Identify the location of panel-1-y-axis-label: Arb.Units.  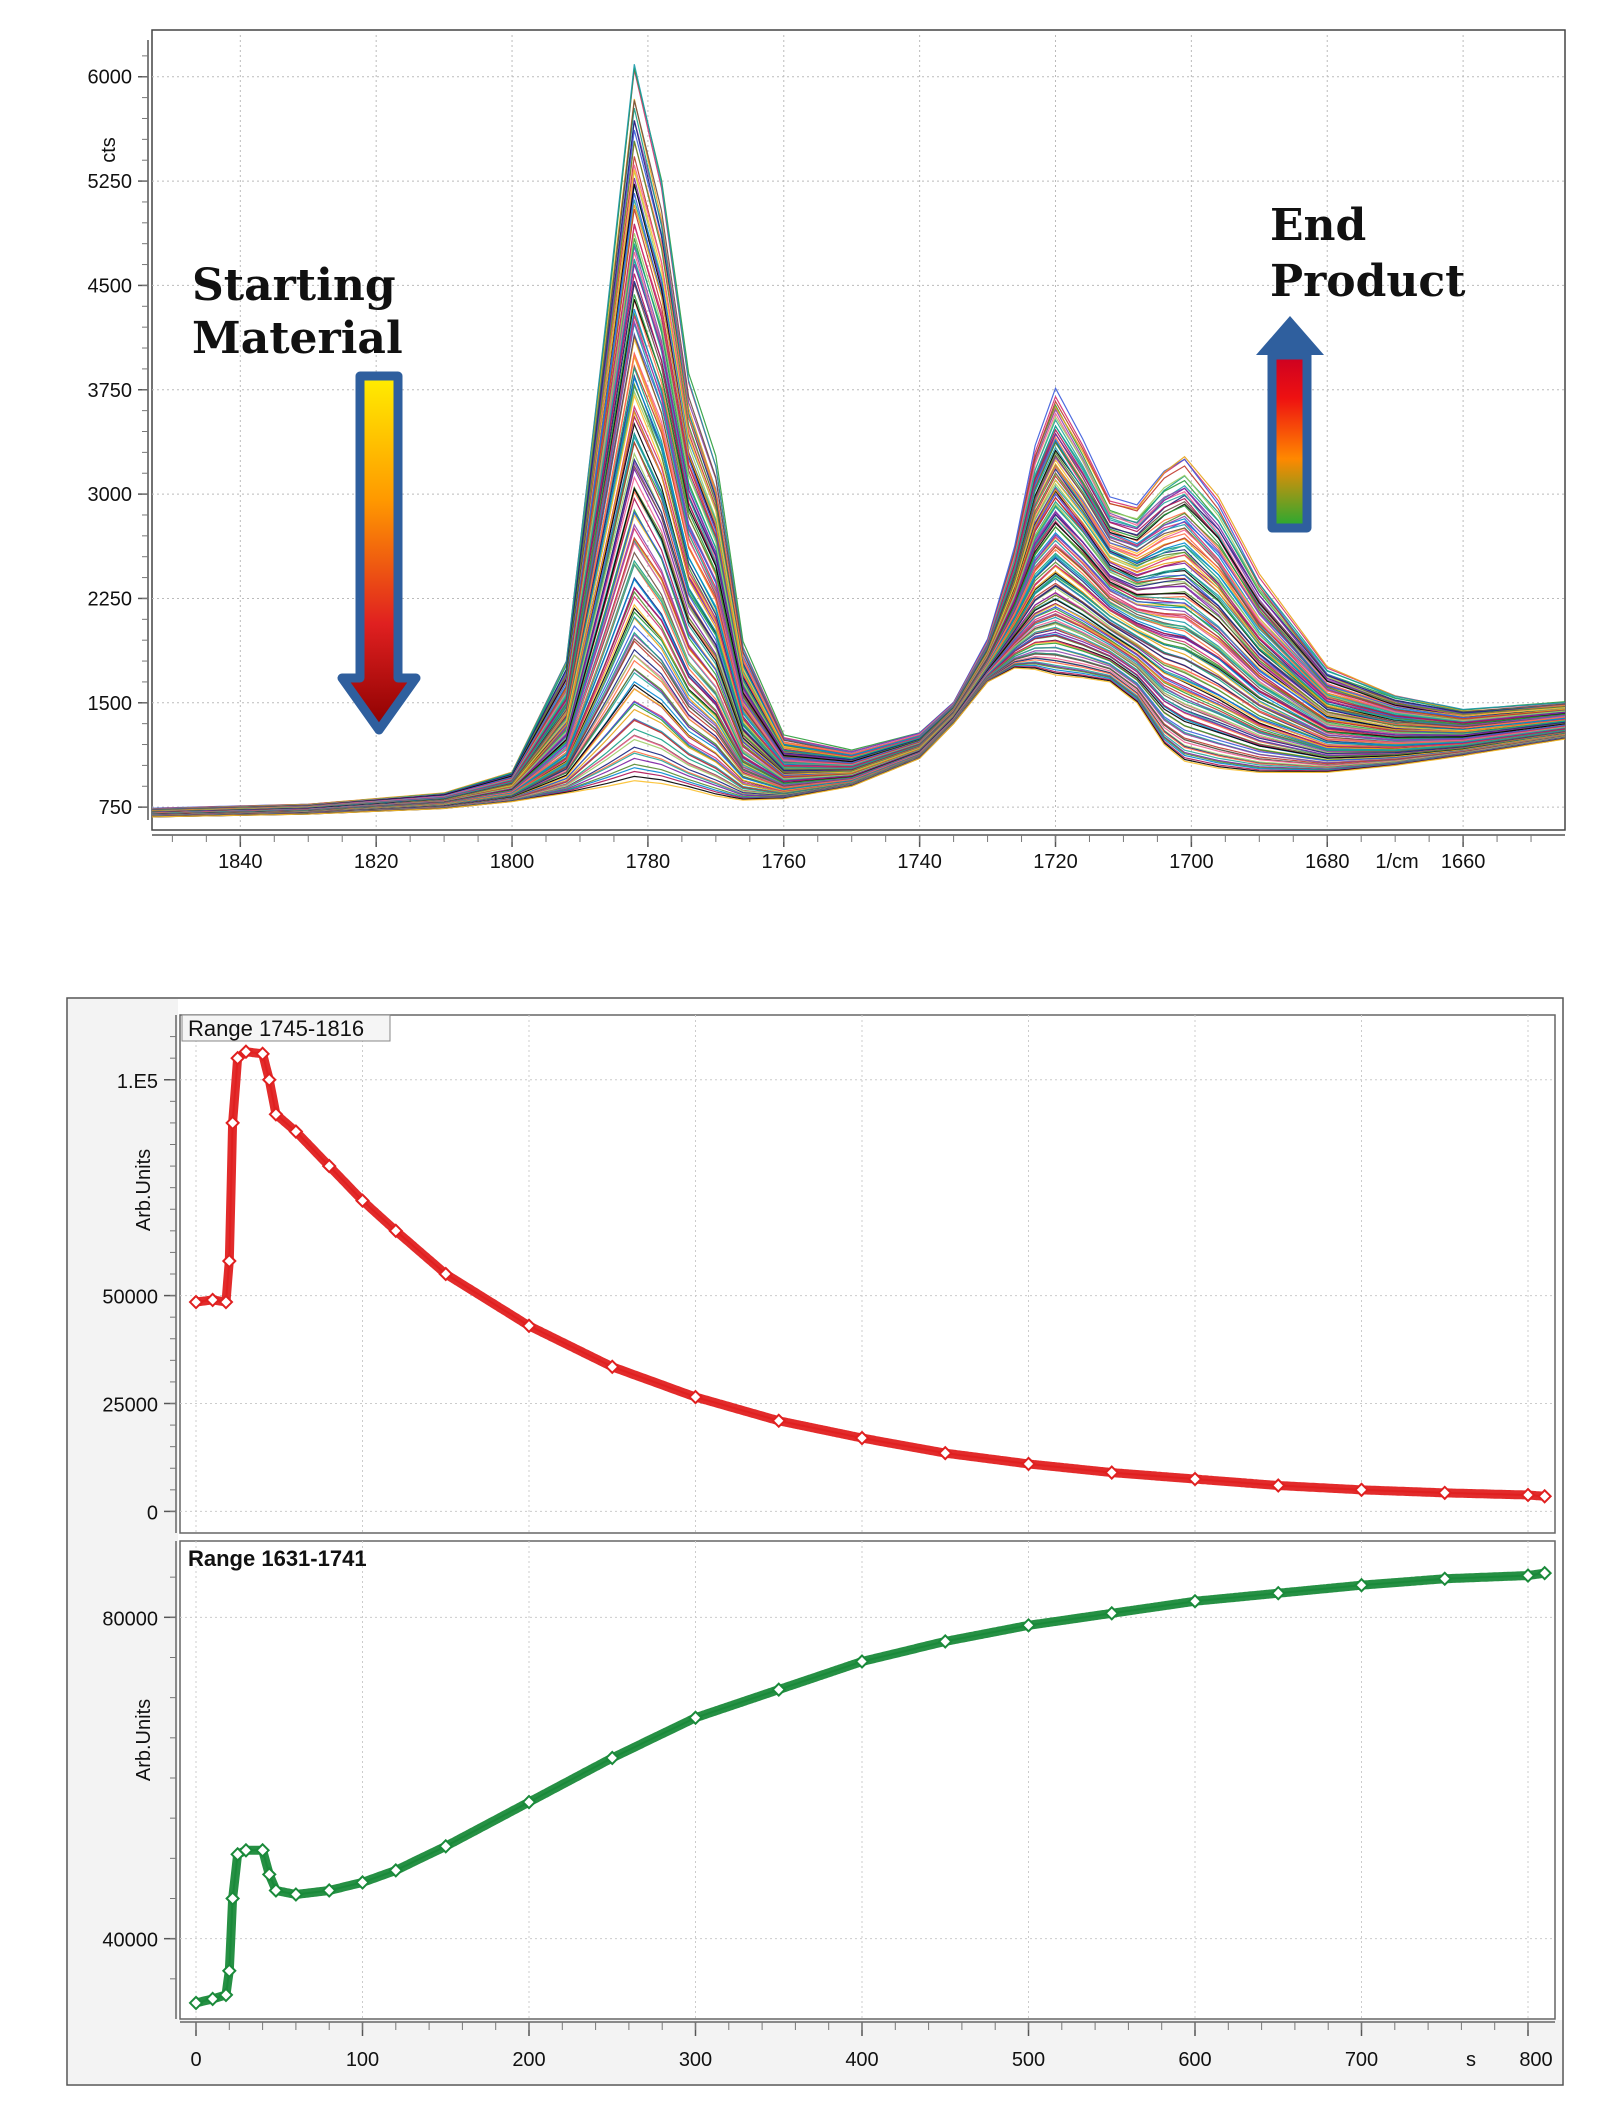
(144, 1190).